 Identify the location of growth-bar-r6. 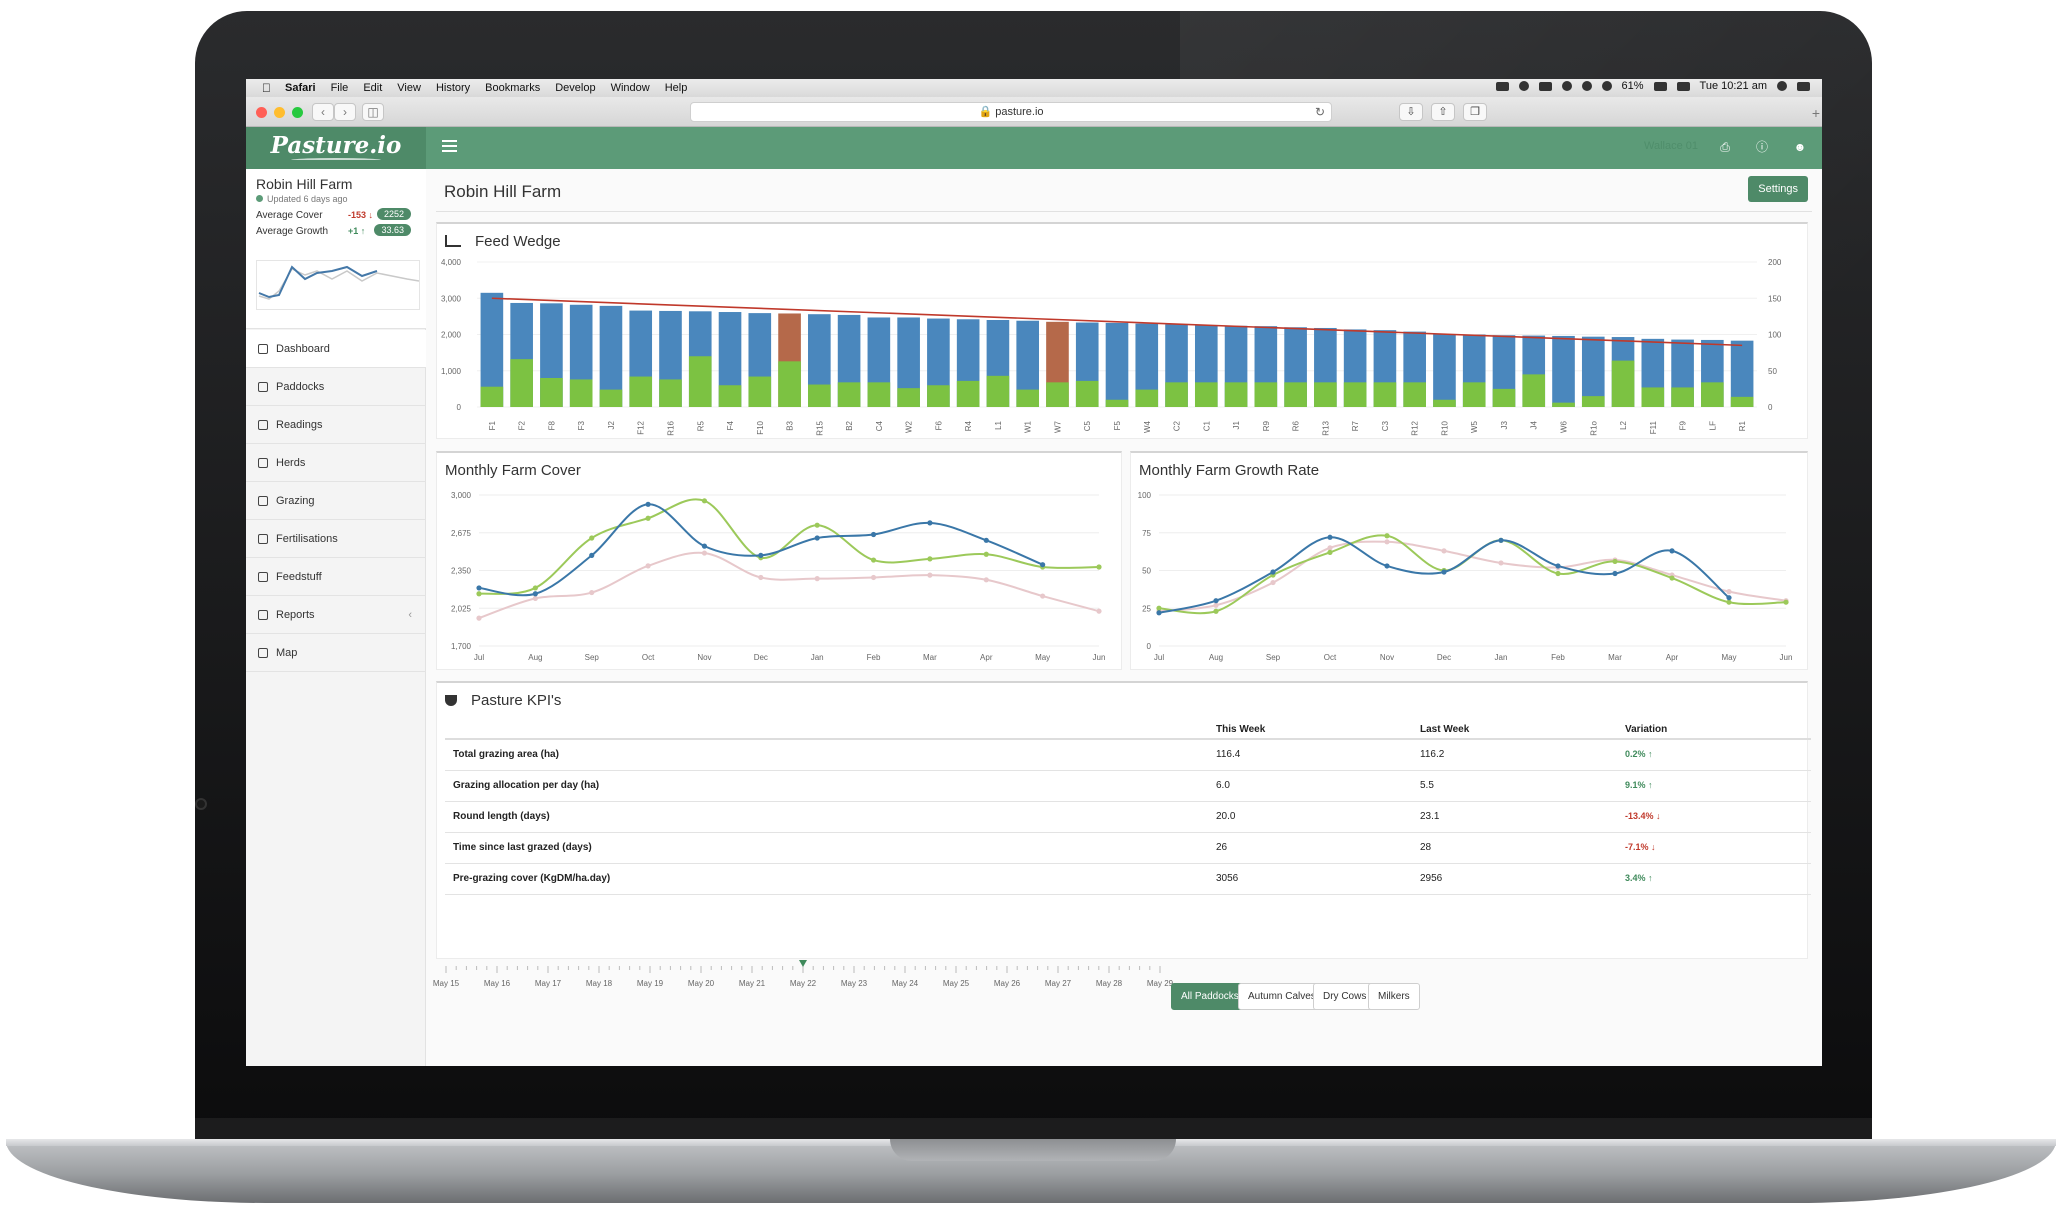
(1295, 394).